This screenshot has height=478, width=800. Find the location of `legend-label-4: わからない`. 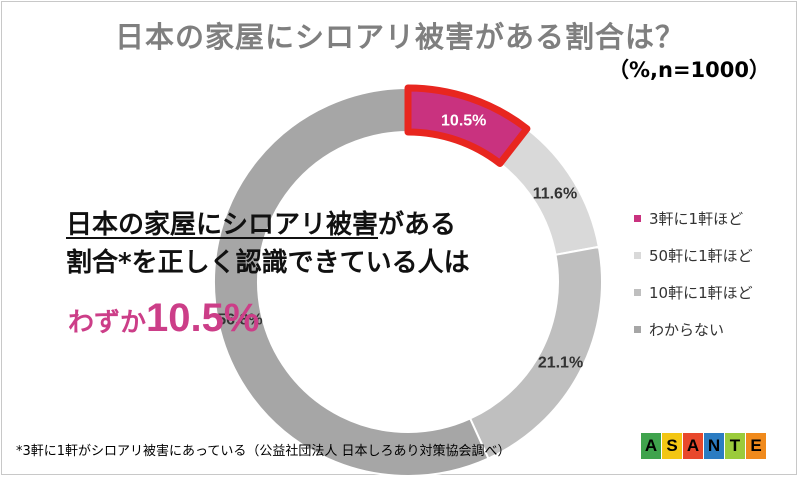

legend-label-4: わからない is located at coordinates (687, 330).